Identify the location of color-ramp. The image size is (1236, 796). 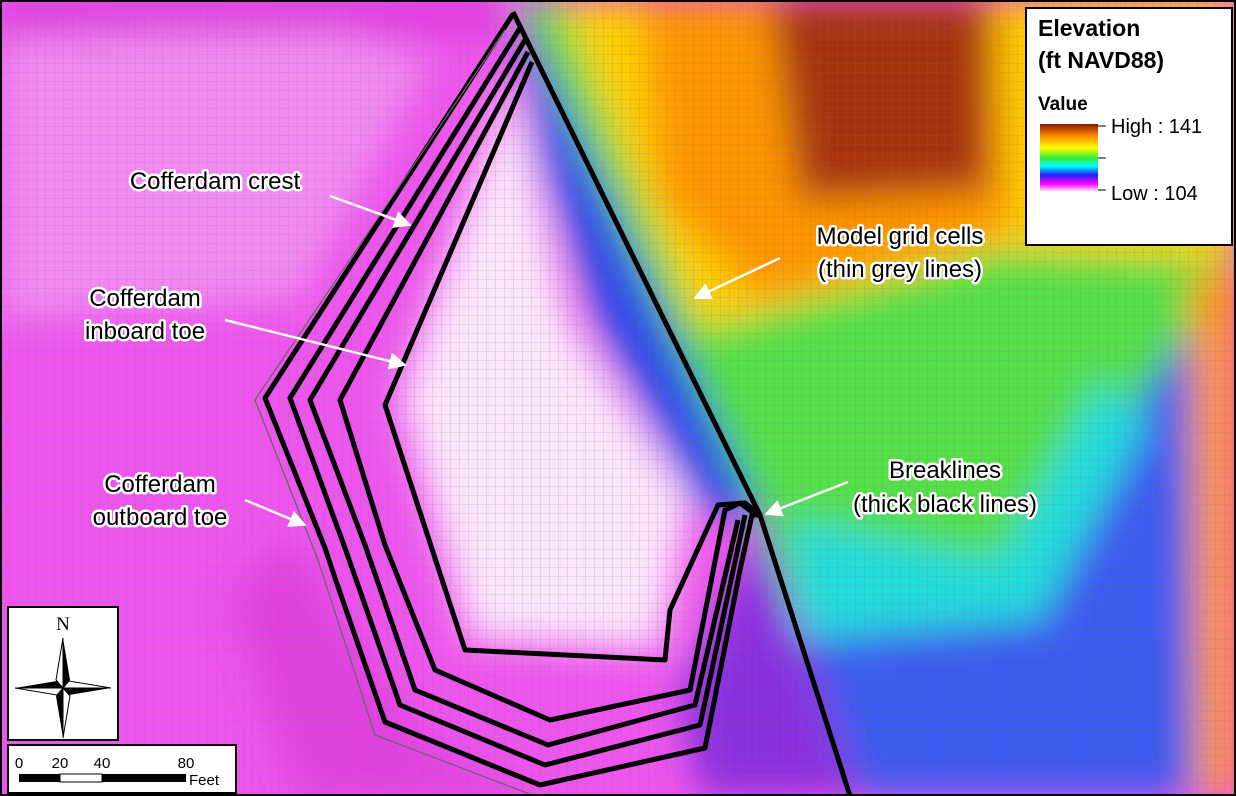
(1069, 158).